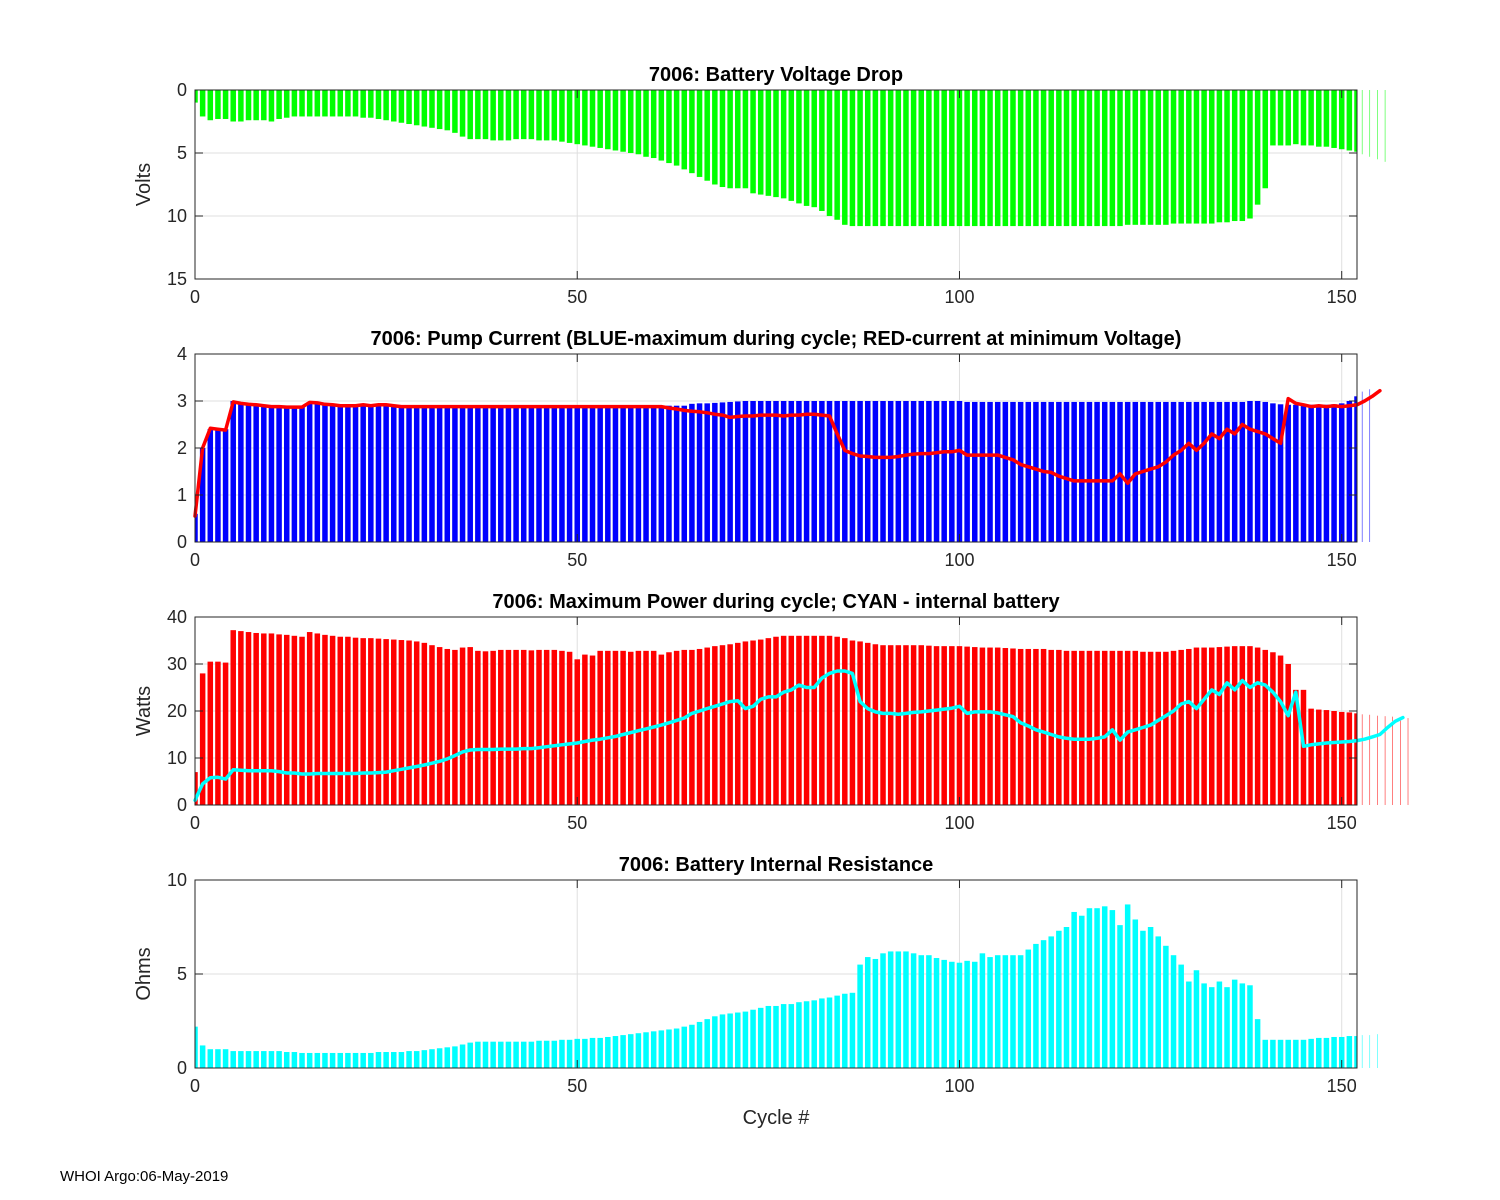  I want to click on y-tick-label: 40, so click(177, 617).